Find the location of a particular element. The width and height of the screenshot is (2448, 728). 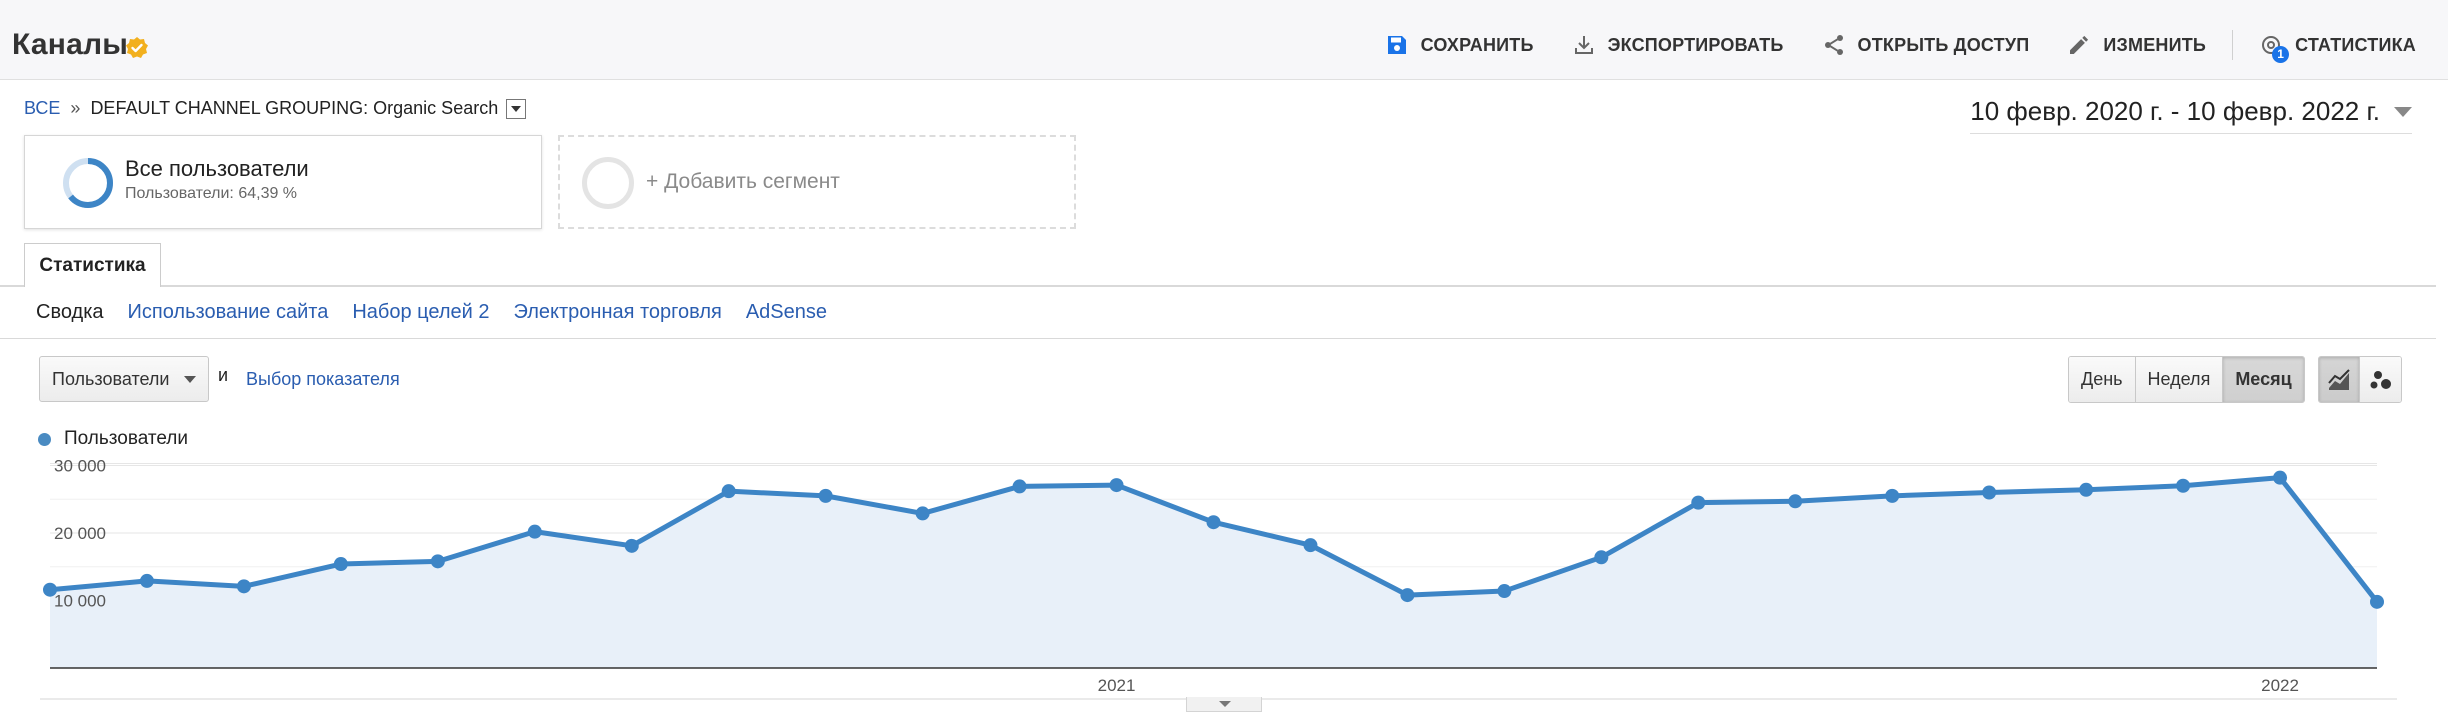

subtab-goal-set-2: Набор целей 2 is located at coordinates (421, 312).